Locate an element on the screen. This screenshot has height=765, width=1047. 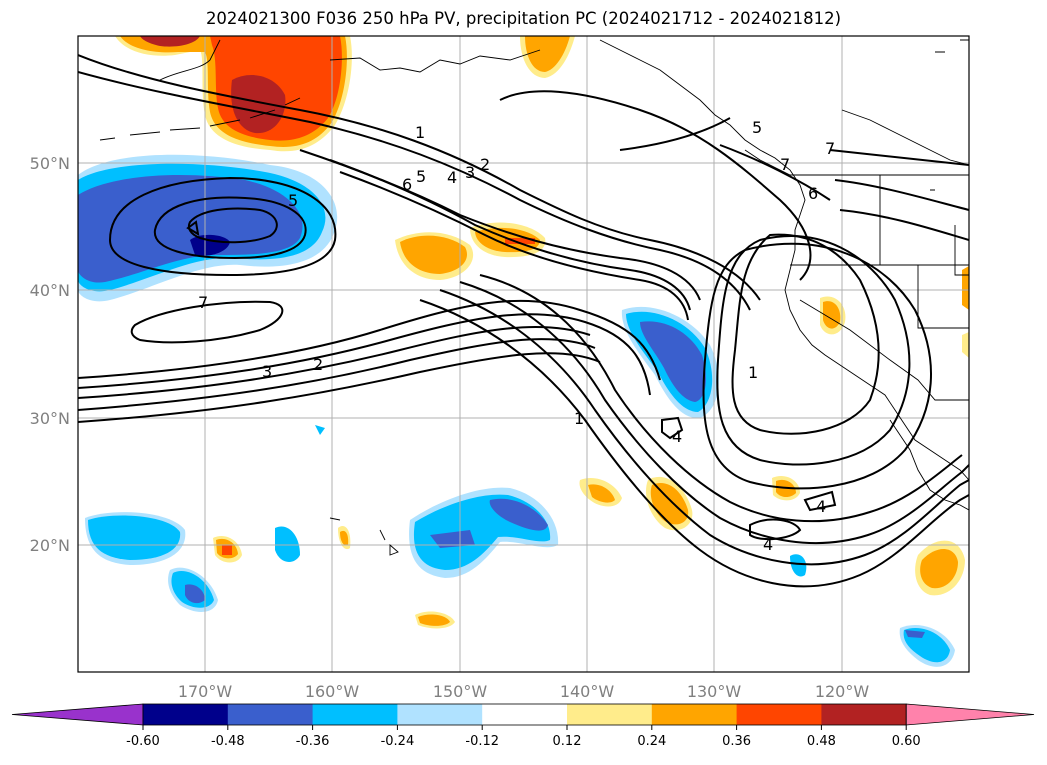
colorbar-tick-label: -0.60 is located at coordinates (143, 741).